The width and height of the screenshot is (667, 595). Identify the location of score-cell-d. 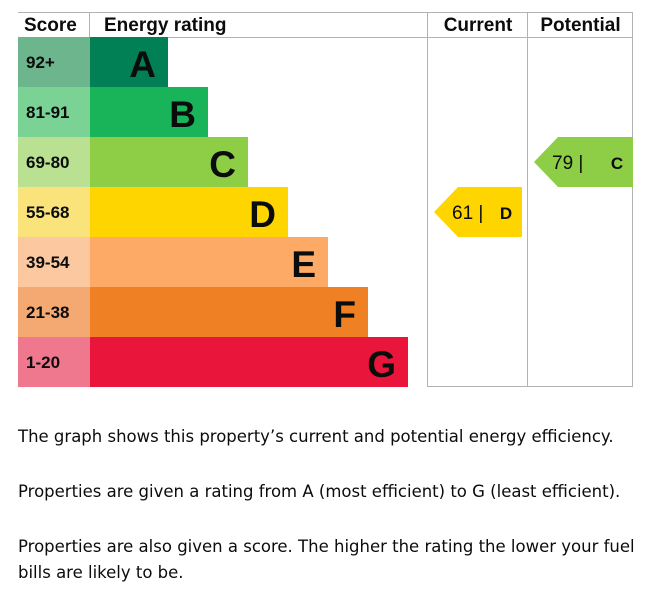
(54, 212).